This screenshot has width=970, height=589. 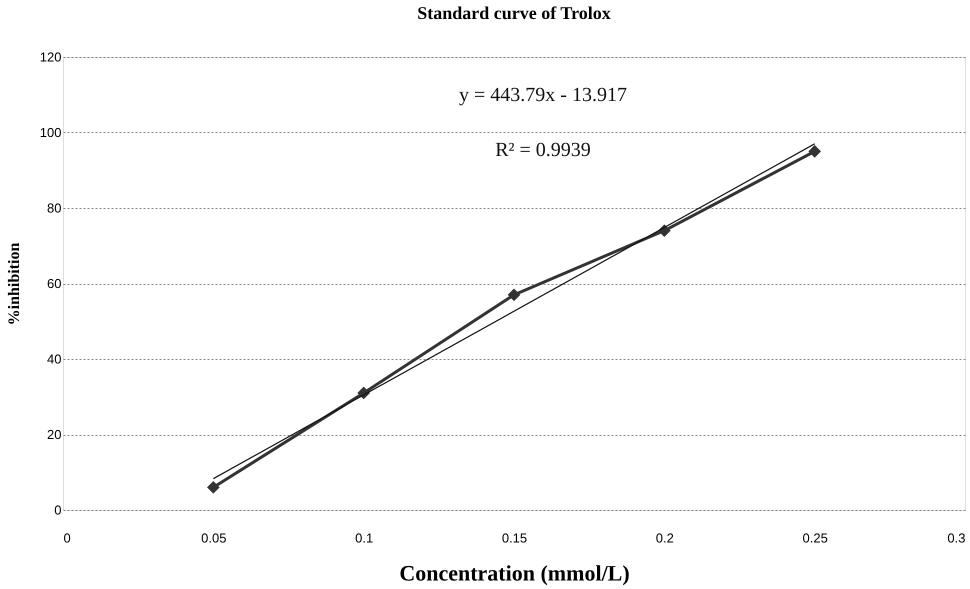 I want to click on chart-title: Standard curve of Trolox, so click(x=514, y=13).